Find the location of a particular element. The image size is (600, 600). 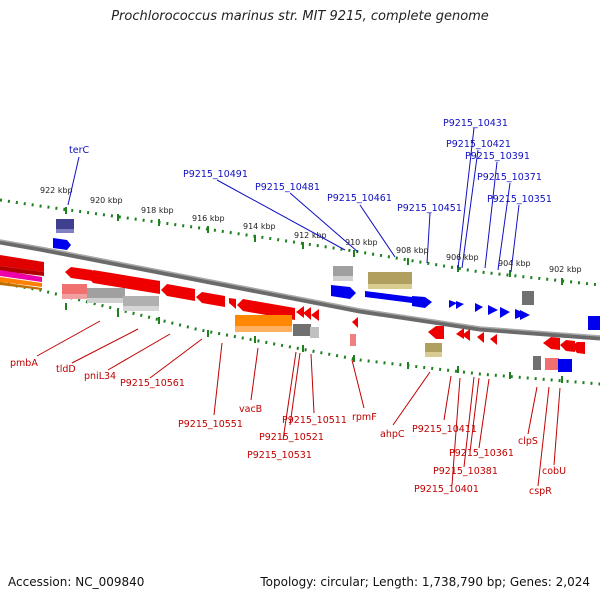

scale-label: 912 kbp is located at coordinates (310, 235).